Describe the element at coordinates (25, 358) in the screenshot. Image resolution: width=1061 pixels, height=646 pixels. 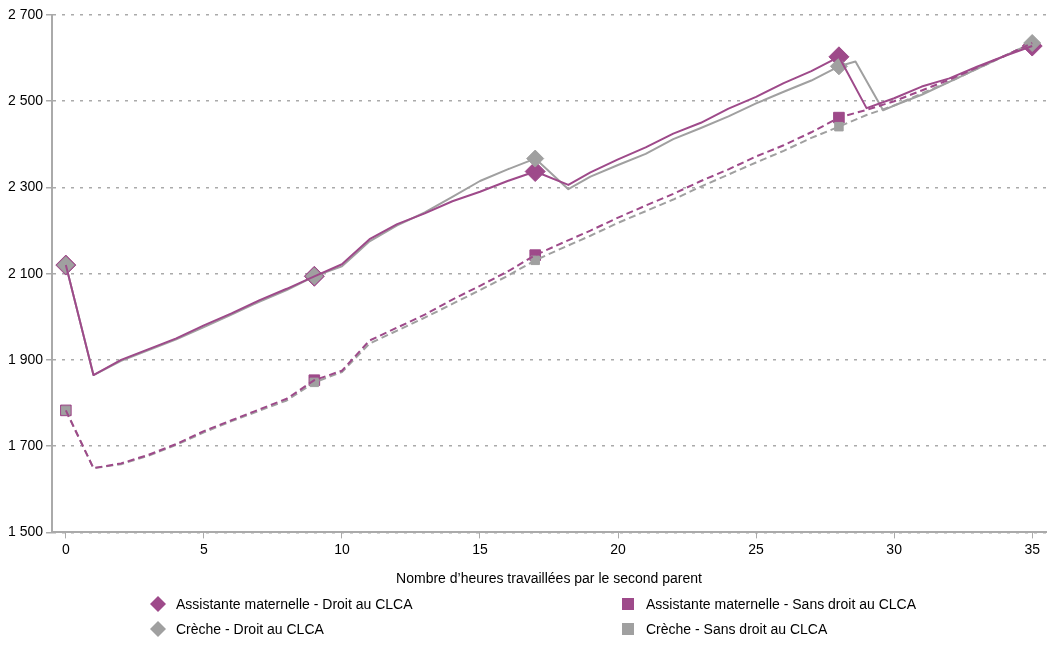
I see `y-tick-label: 1 900` at that location.